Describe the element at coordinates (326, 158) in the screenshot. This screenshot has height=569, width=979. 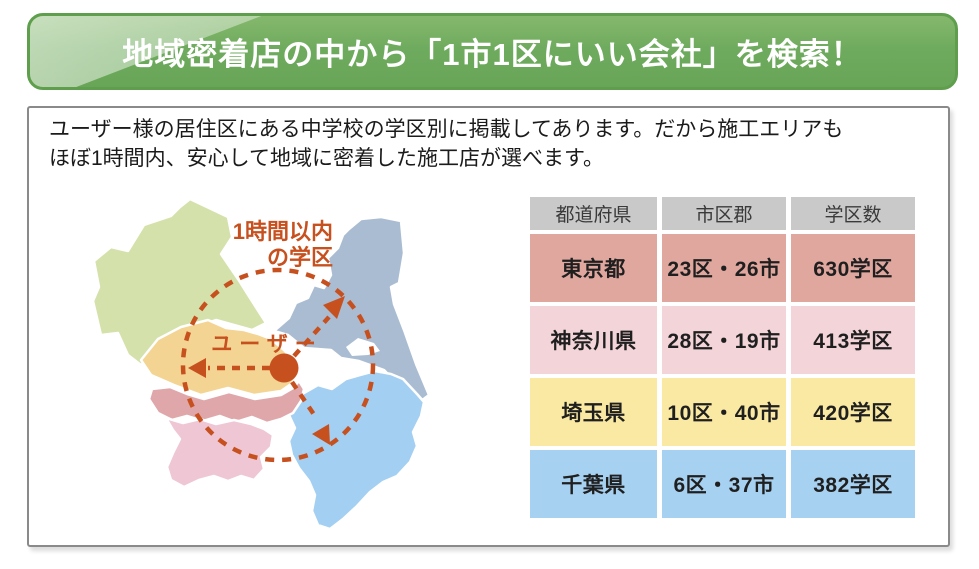
I see `intro-line-2: ほぼ1時間内、安心して地域に密着した施工店が選べます。` at that location.